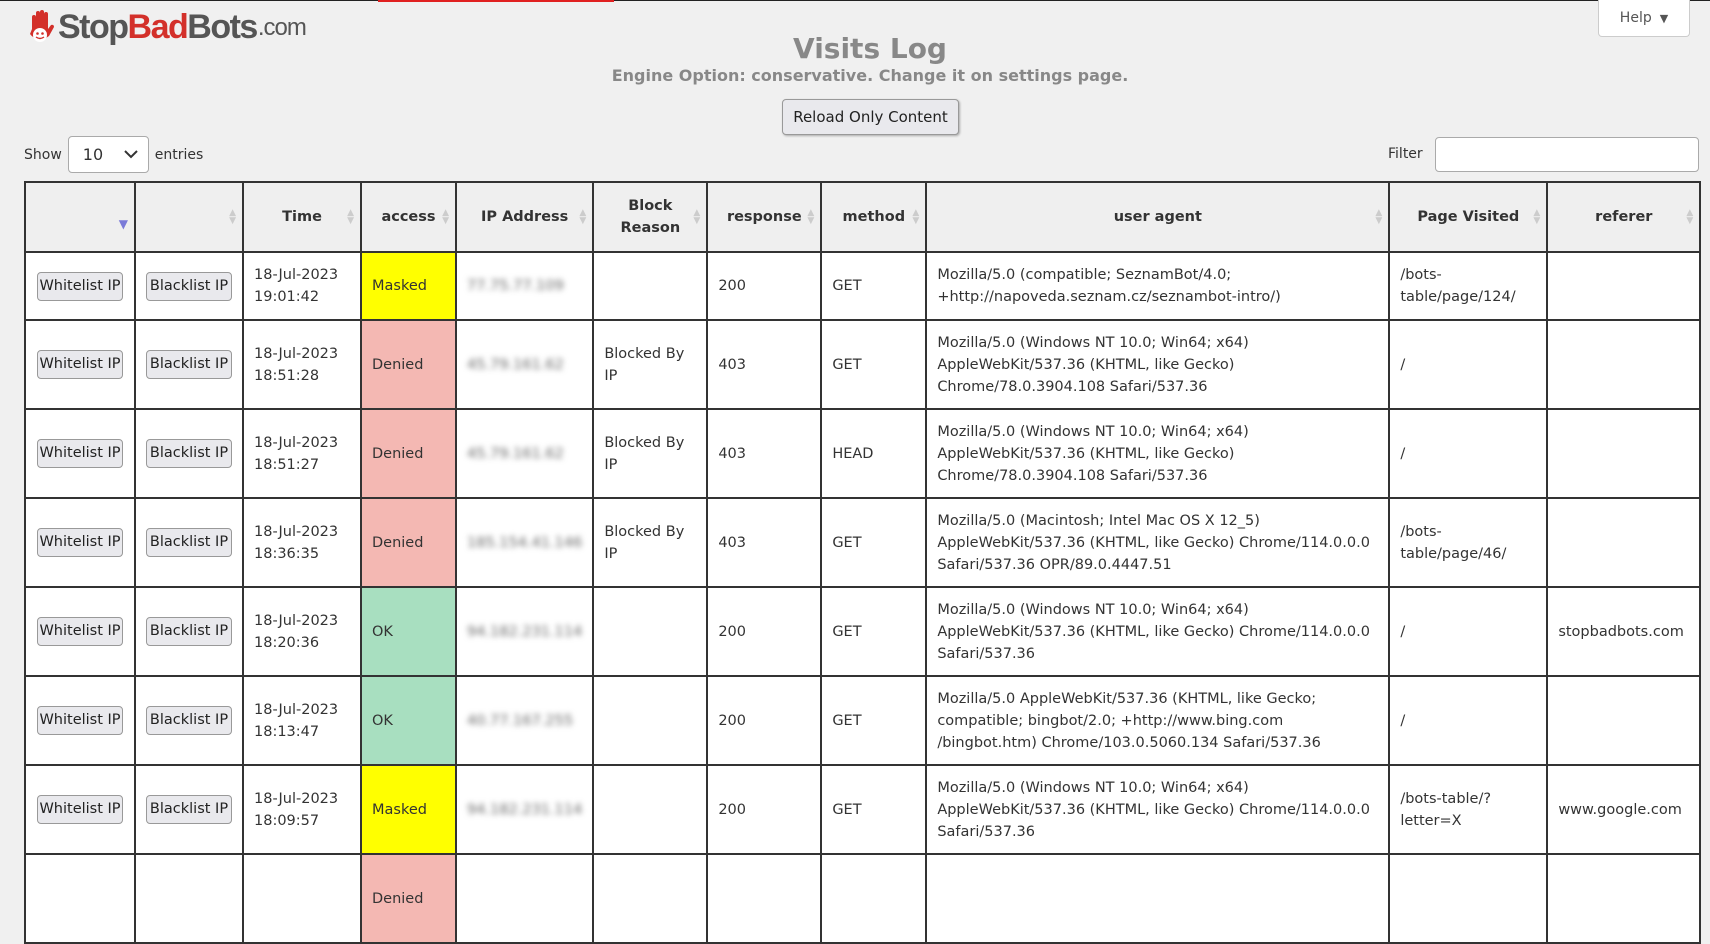 This screenshot has width=1710, height=944. I want to click on logo-suffix: .com, so click(282, 27).